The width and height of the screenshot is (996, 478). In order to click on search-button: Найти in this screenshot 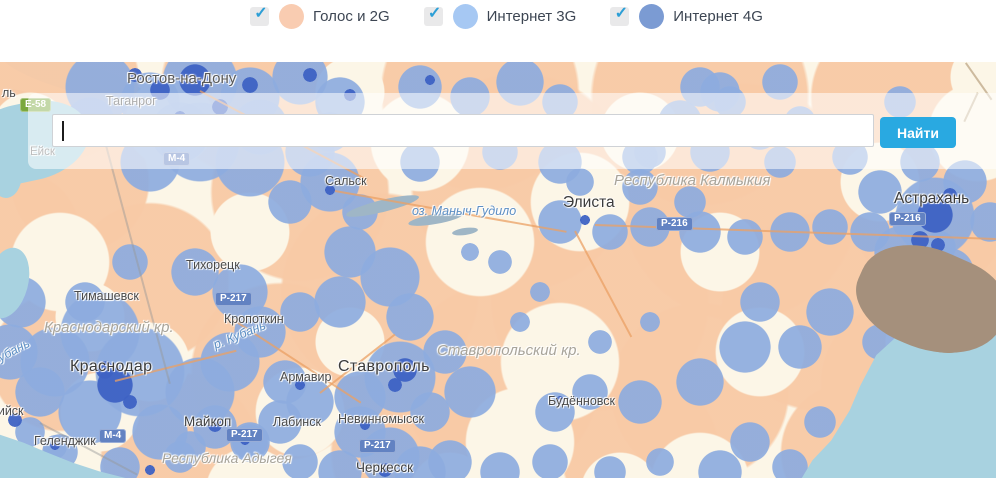, I will do `click(918, 132)`.